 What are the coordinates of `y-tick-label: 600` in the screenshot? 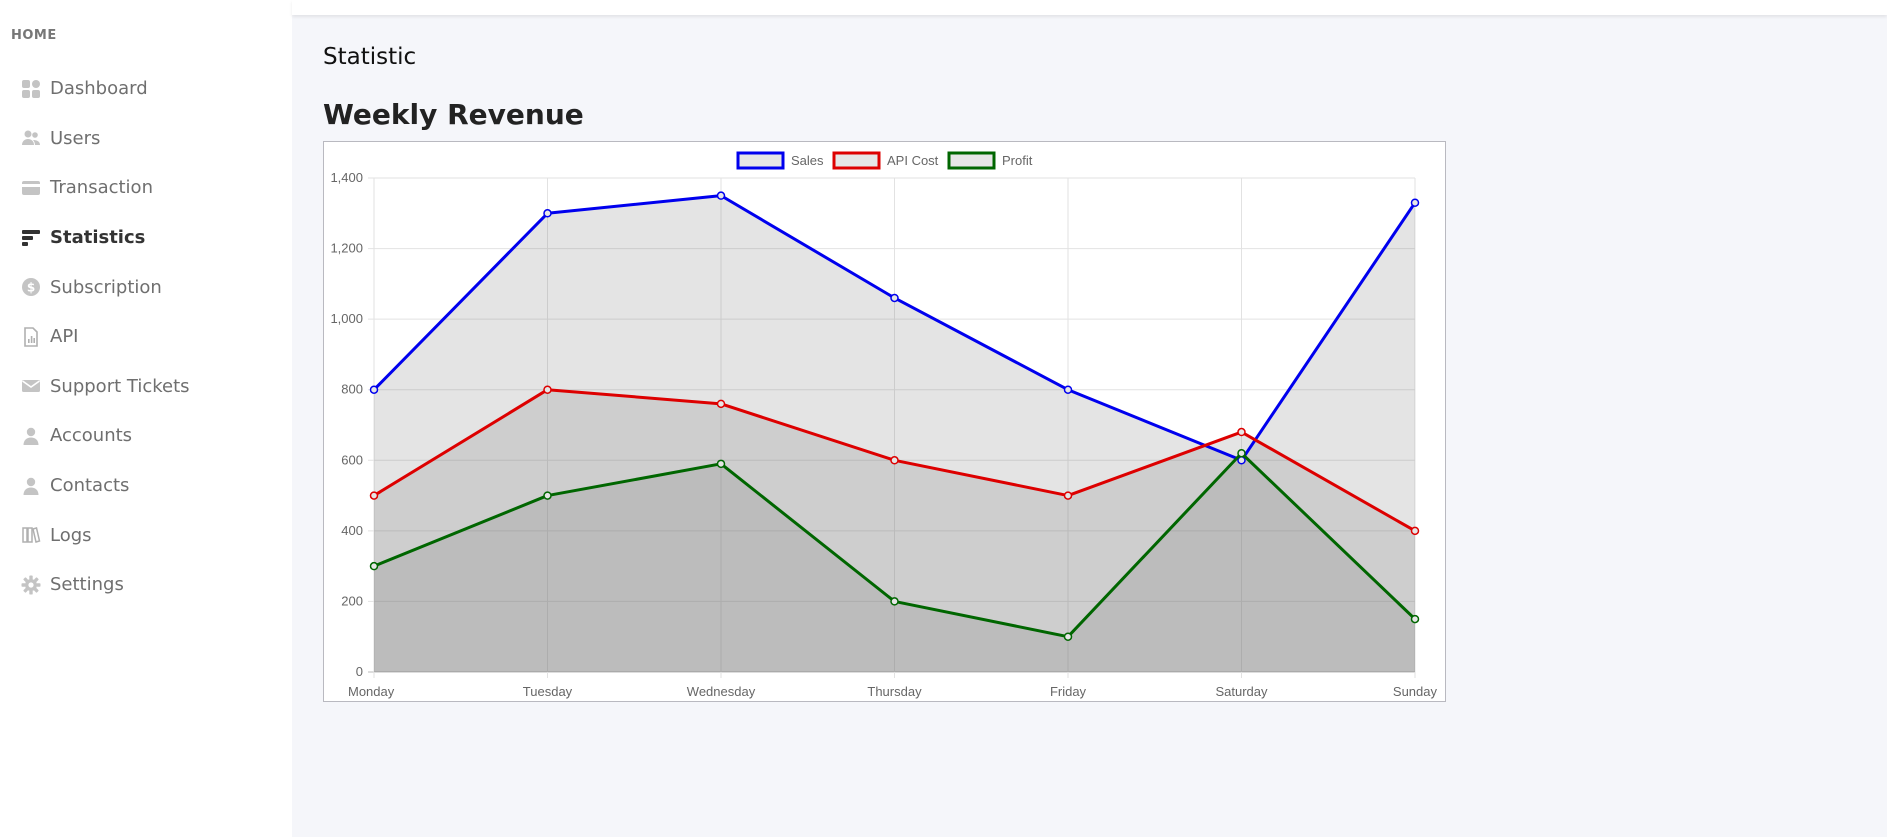 It's located at (352, 459).